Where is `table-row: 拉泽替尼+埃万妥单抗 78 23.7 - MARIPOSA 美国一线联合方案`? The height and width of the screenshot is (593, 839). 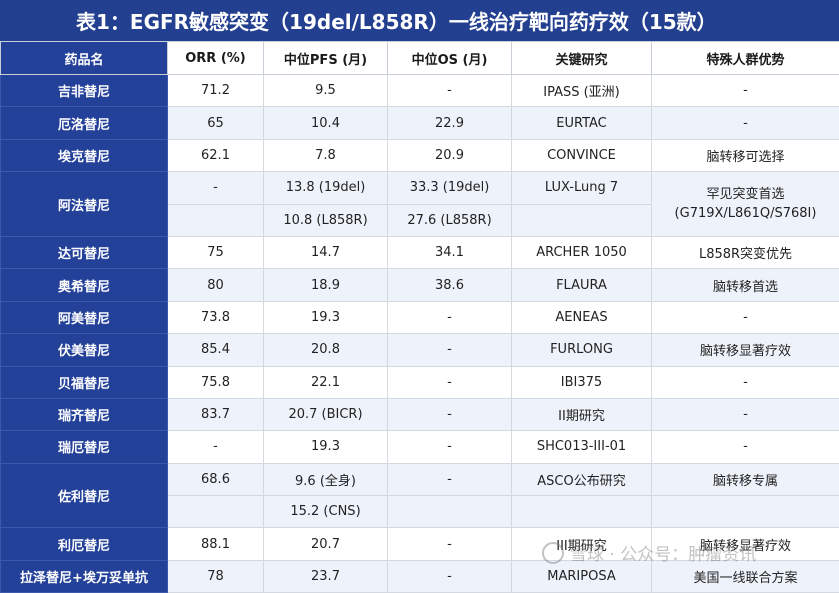
table-row: 拉泽替尼+埃万妥单抗 78 23.7 - MARIPOSA 美国一线联合方案 is located at coordinates (420, 576).